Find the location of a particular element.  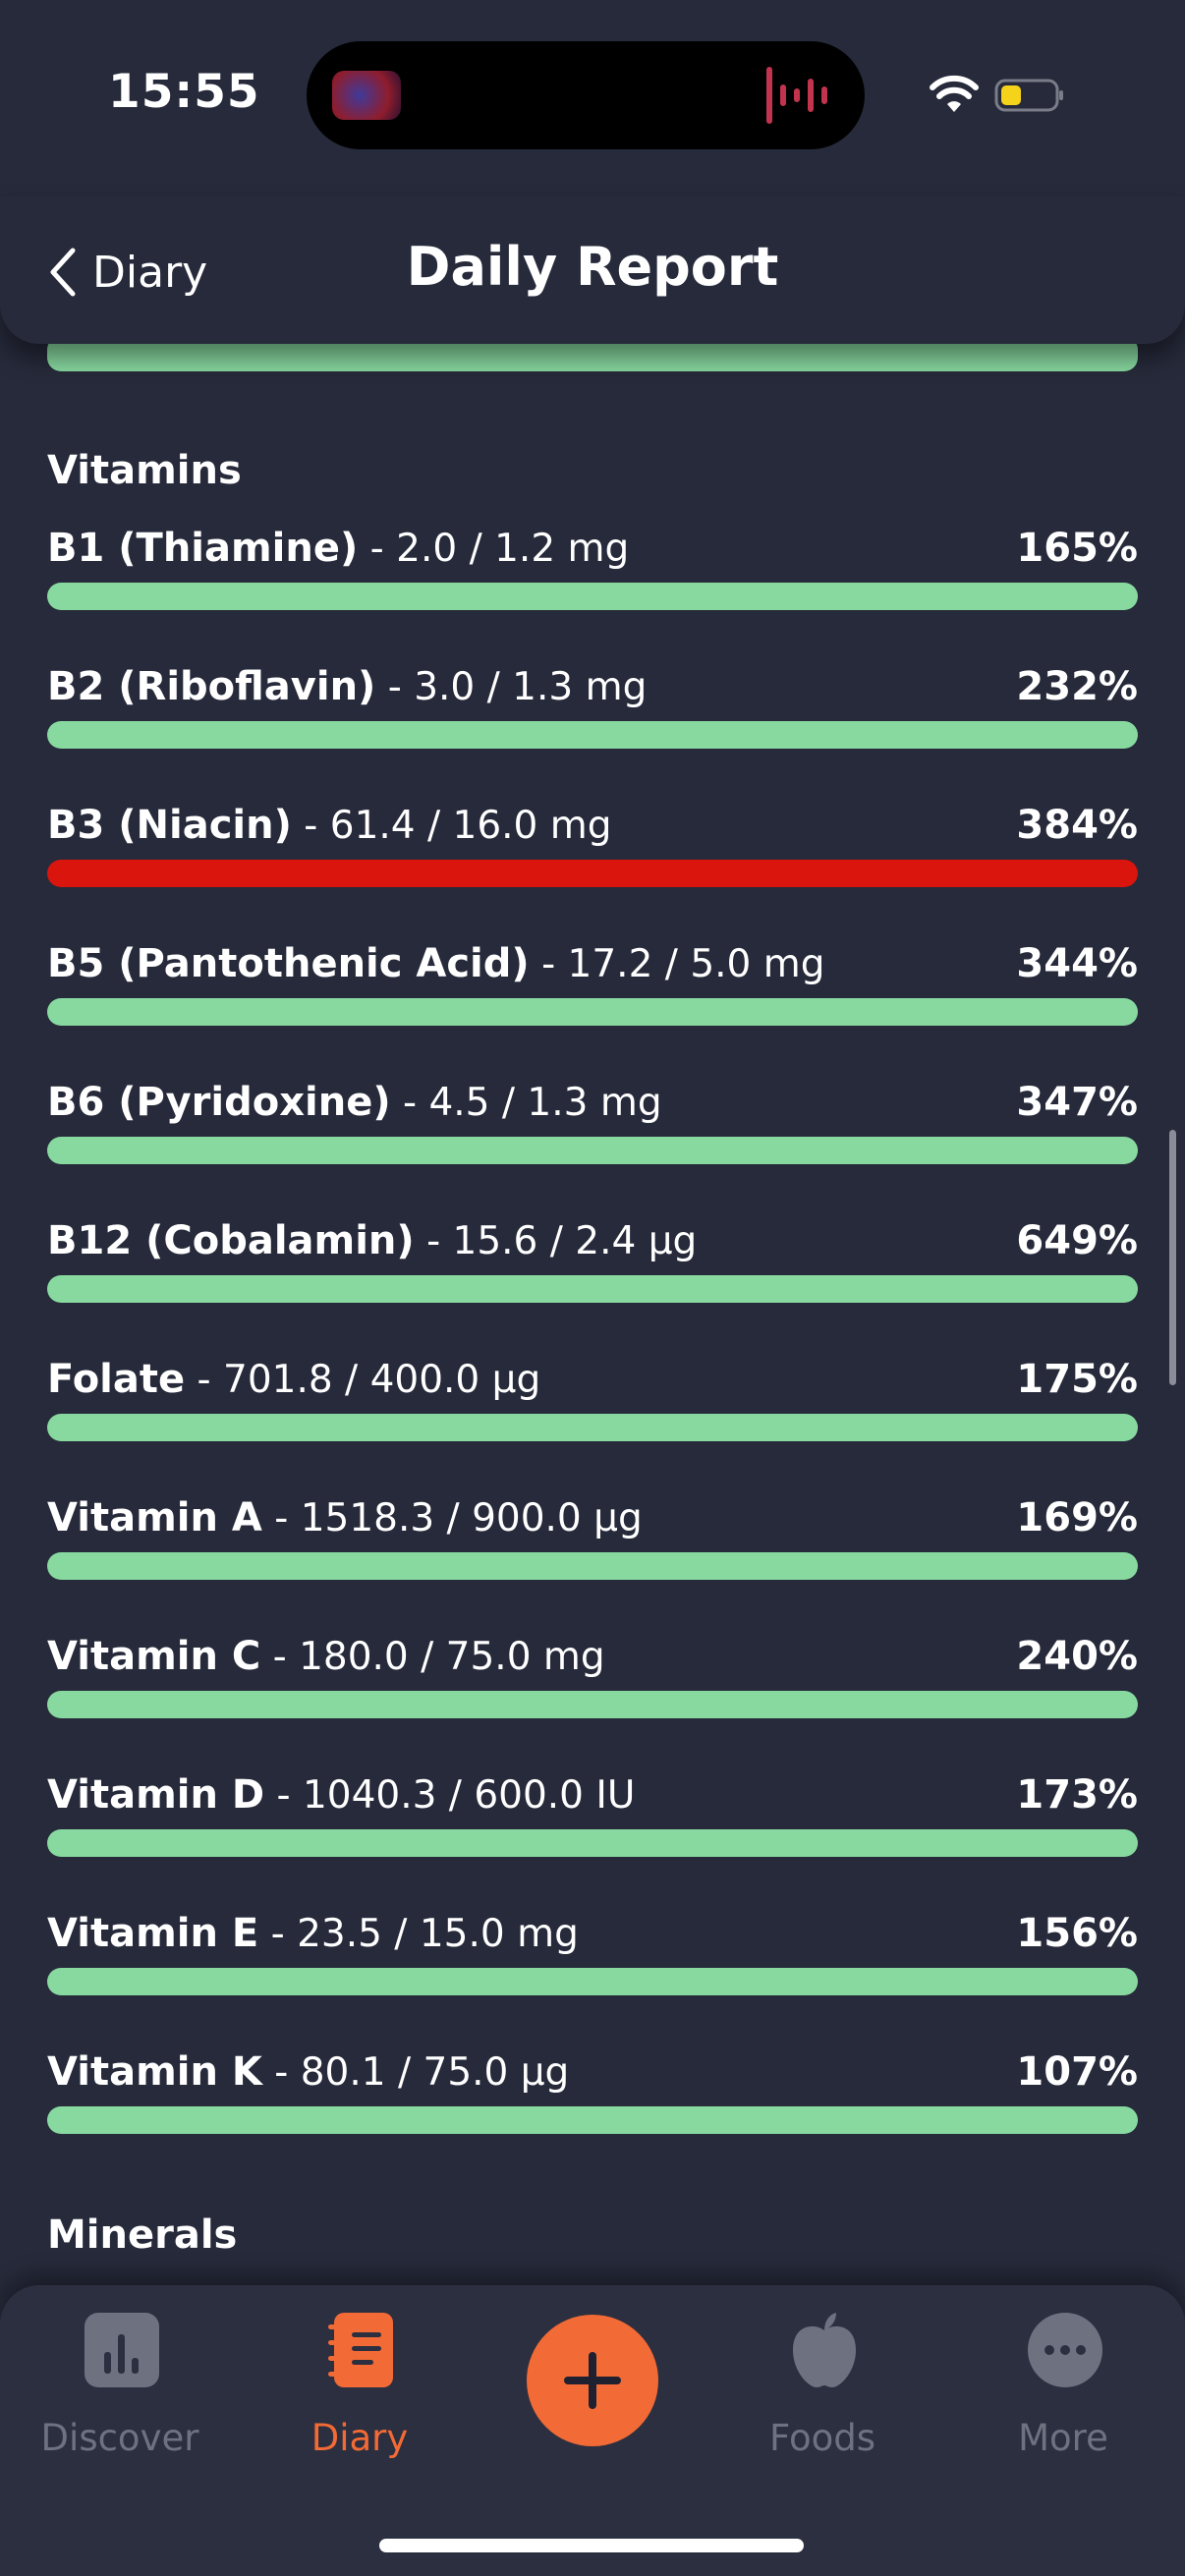

section-title-minerals: Minerals is located at coordinates (142, 2235).